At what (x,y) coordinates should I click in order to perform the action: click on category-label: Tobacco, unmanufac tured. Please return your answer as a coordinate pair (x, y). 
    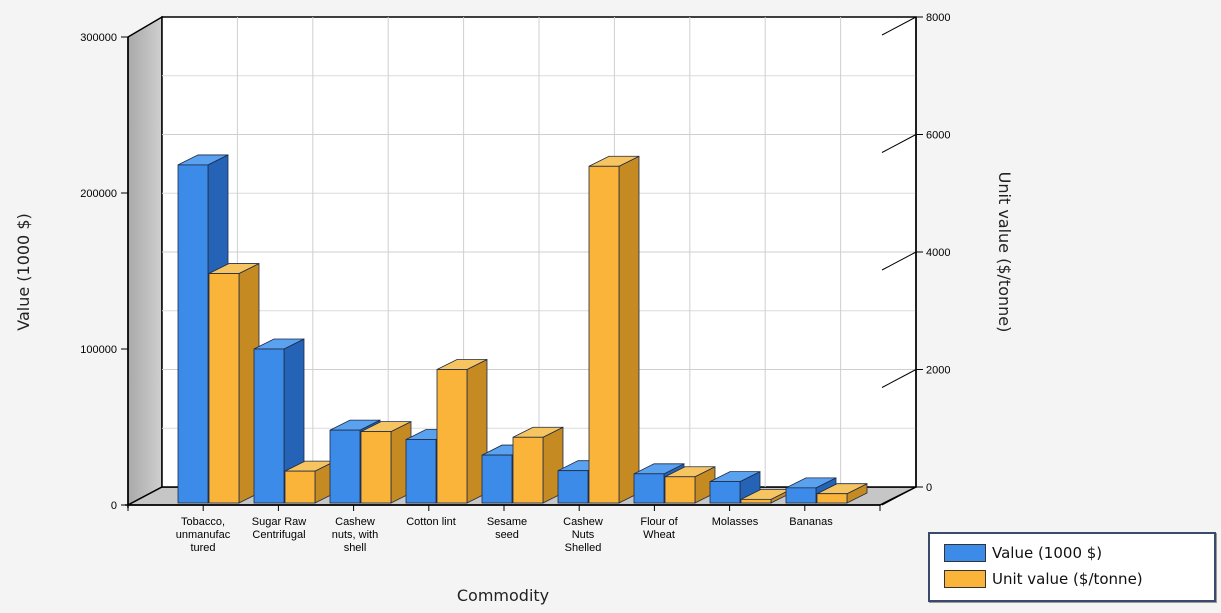
    Looking at the image, I should click on (203, 535).